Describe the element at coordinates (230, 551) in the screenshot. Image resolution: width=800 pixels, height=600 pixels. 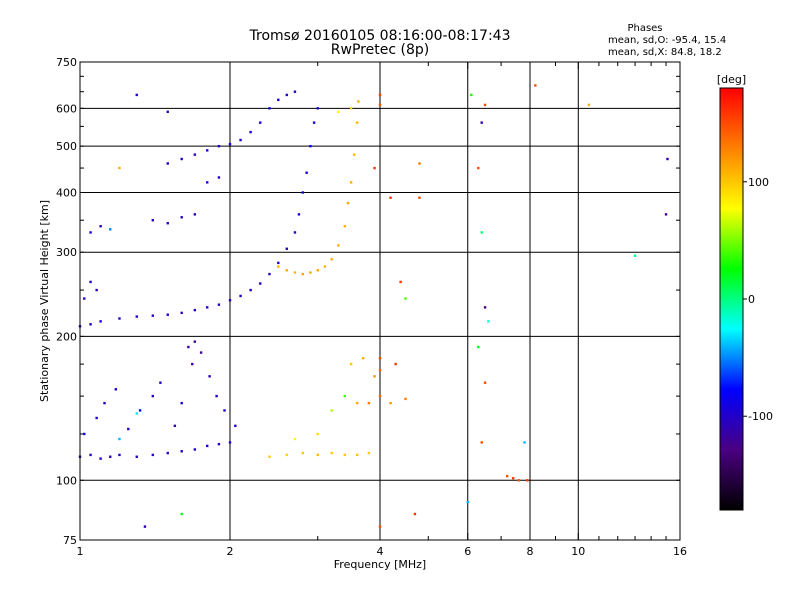
I see `x-tick-label: 2` at that location.